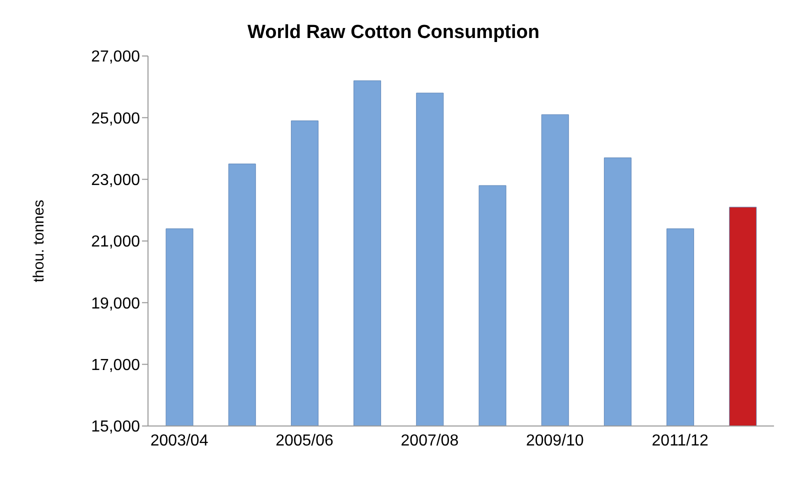 The width and height of the screenshot is (787, 486). I want to click on y-tick-label: 19,000, so click(115, 303).